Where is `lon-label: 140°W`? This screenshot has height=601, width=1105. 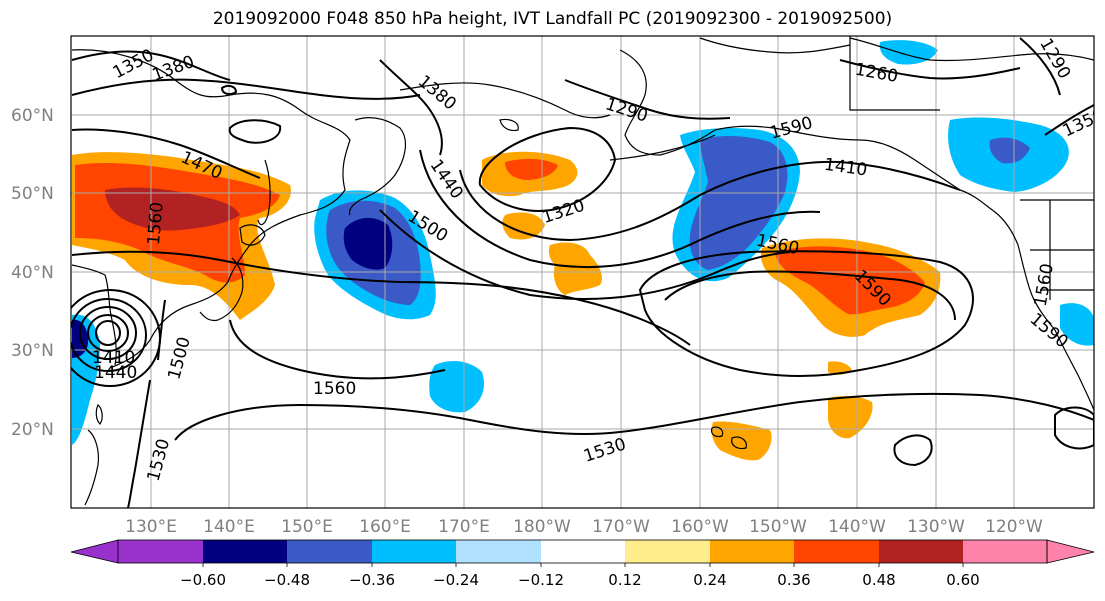 lon-label: 140°W is located at coordinates (857, 527).